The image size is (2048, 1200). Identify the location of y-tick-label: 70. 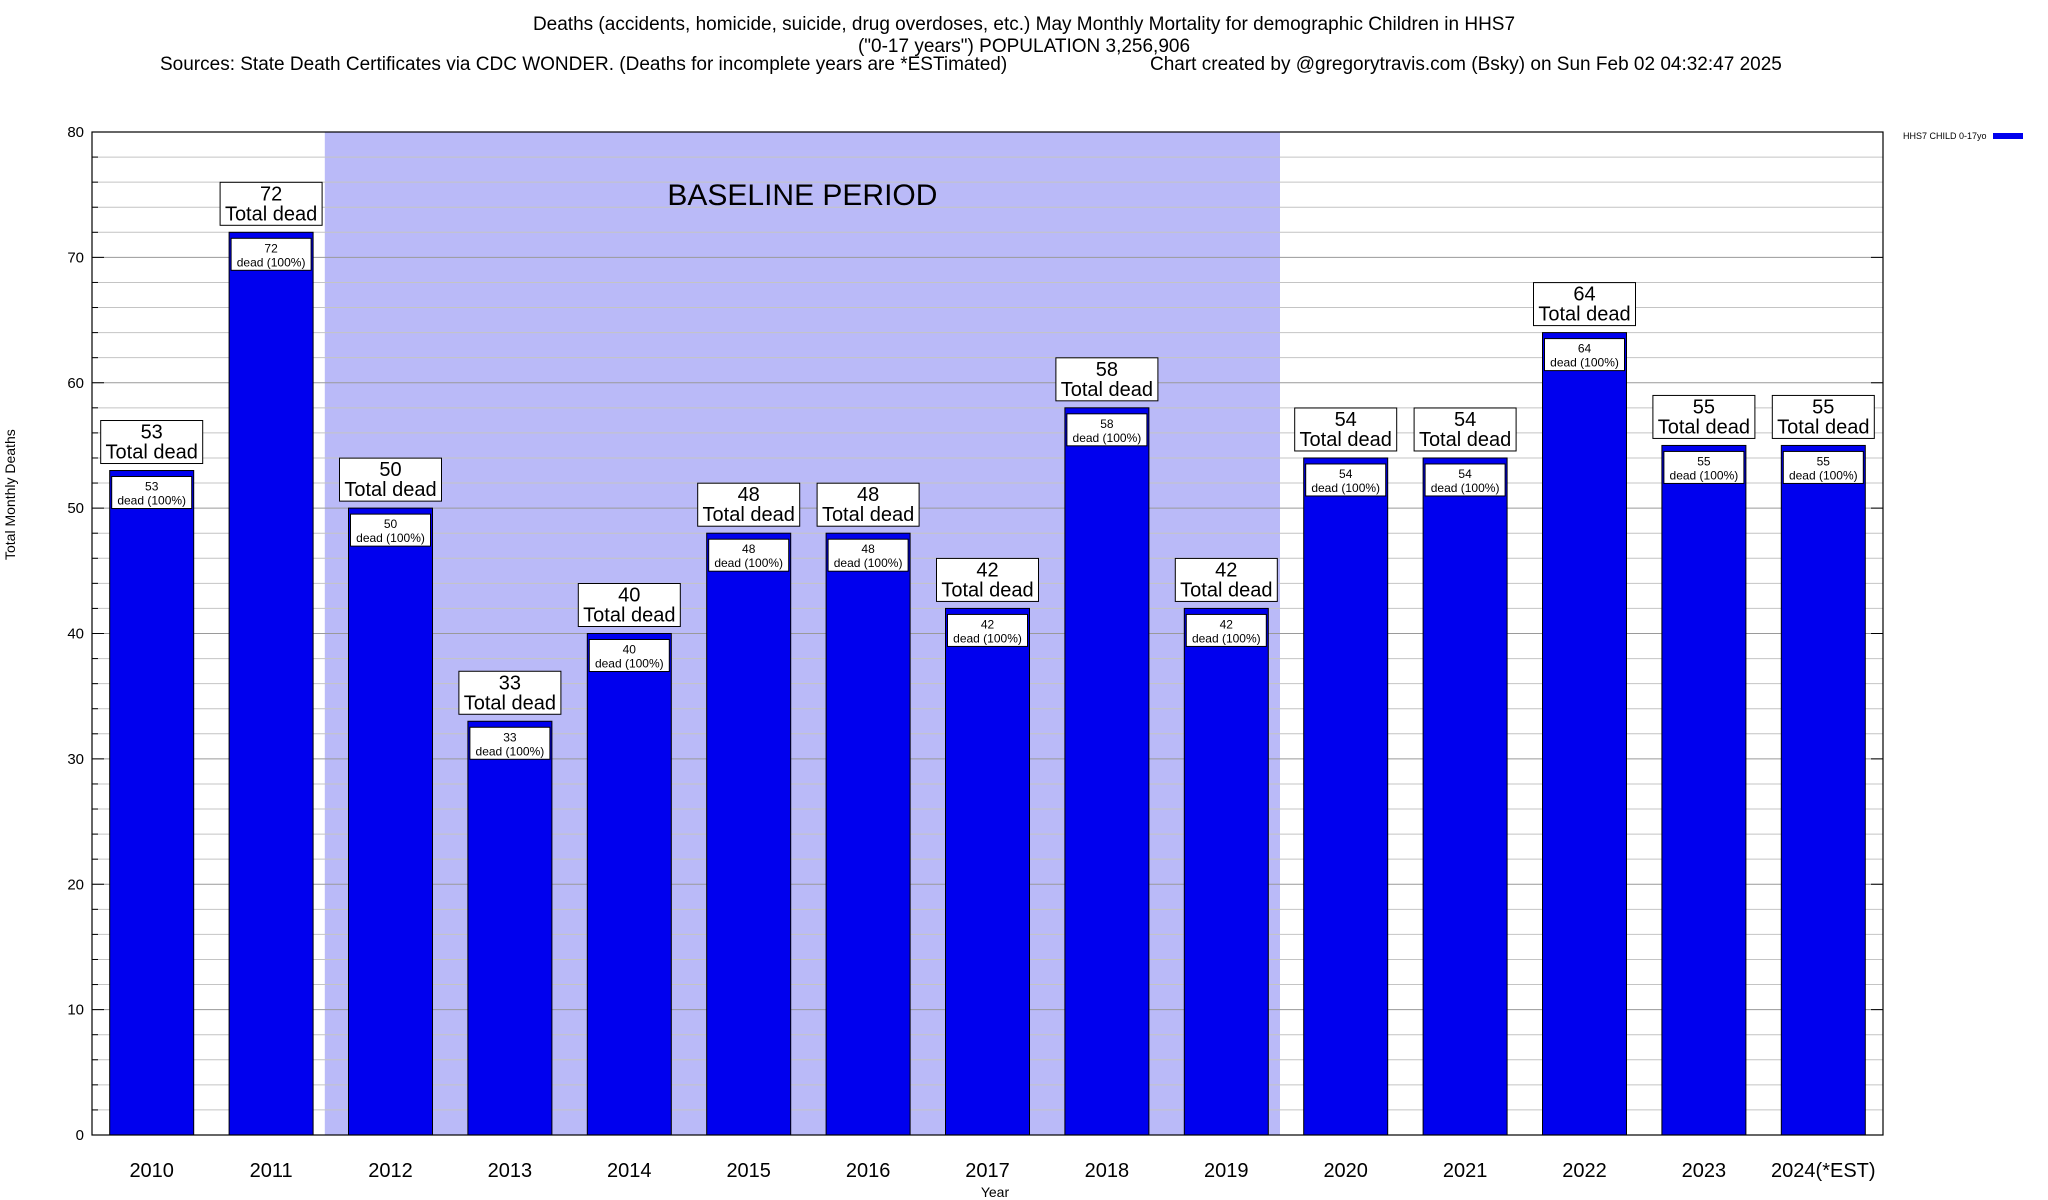
(75, 257).